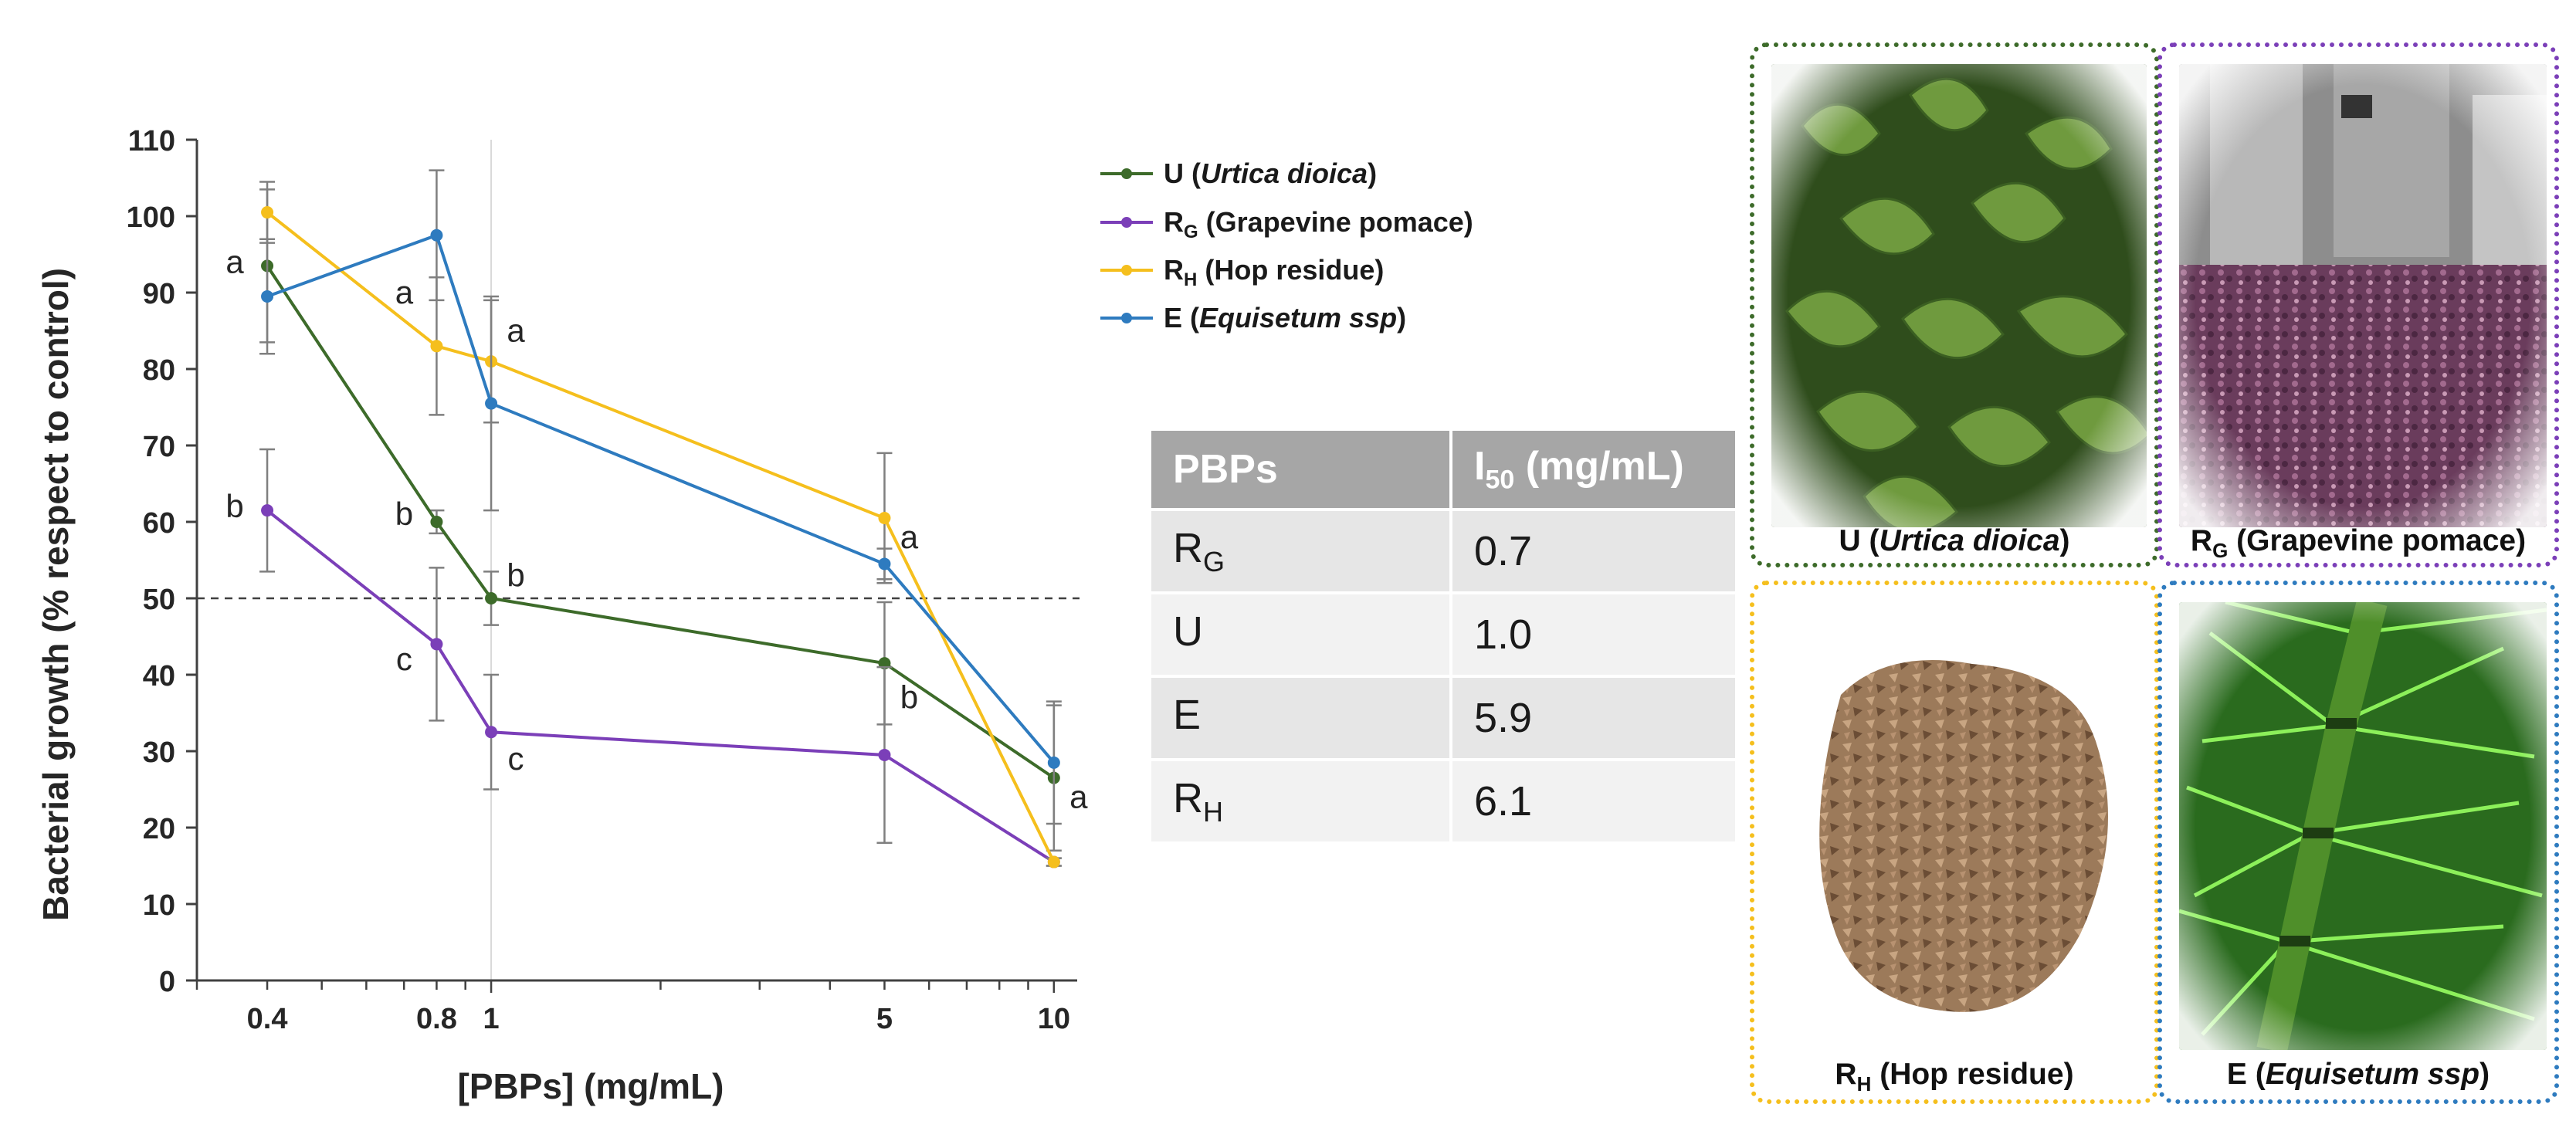 The height and width of the screenshot is (1131, 2576). Describe the element at coordinates (1190, 279) in the screenshot. I see `legend-sub: H` at that location.